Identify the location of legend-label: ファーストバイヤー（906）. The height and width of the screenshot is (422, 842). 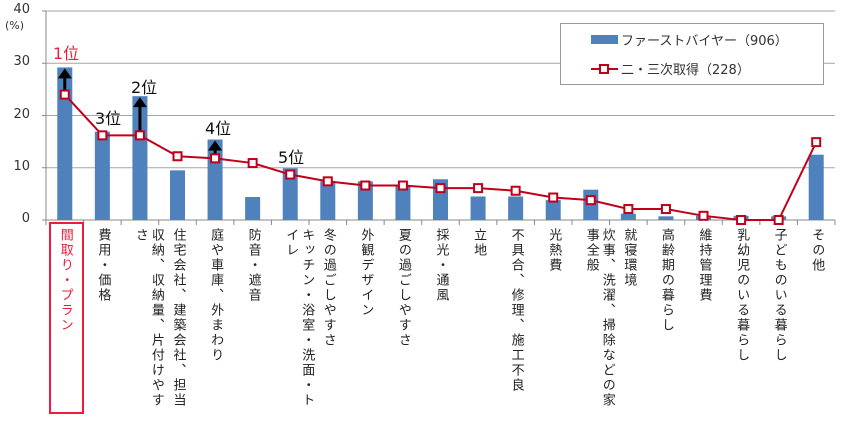
(704, 41).